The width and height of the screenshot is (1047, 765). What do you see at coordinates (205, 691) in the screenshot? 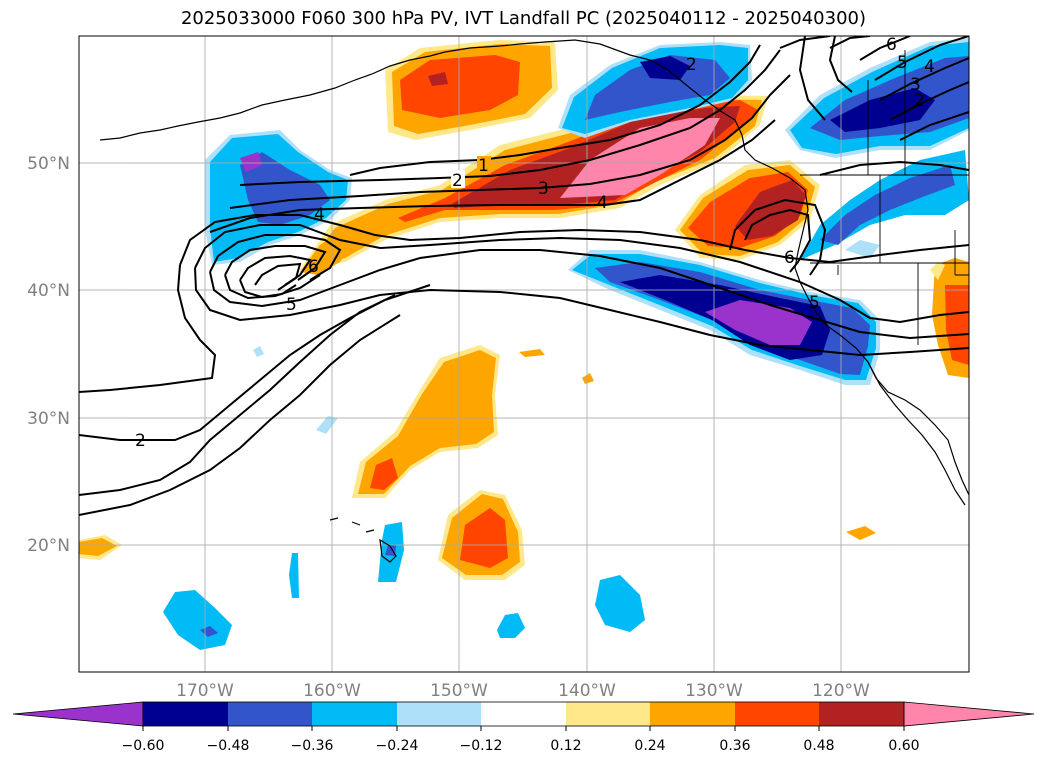
I see `lon-label-170w: 170°W` at bounding box center [205, 691].